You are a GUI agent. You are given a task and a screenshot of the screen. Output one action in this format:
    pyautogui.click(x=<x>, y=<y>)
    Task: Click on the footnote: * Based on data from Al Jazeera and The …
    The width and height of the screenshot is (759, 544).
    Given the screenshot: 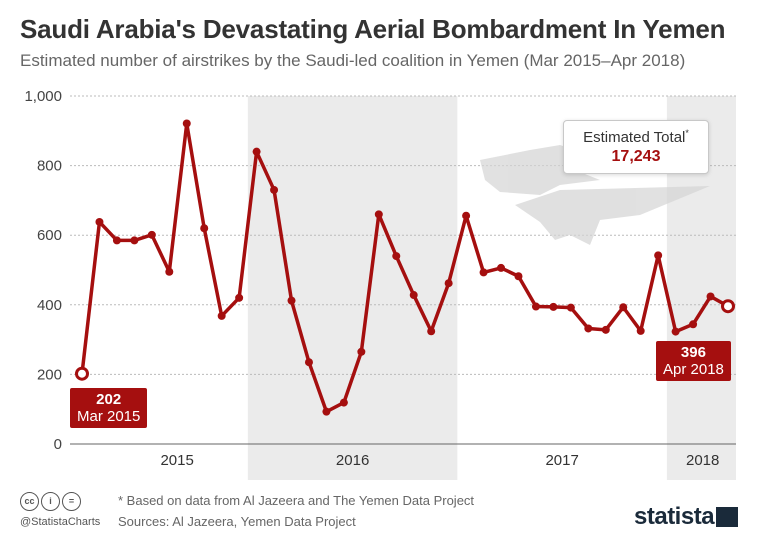 What is the action you would take?
    pyautogui.click(x=296, y=500)
    